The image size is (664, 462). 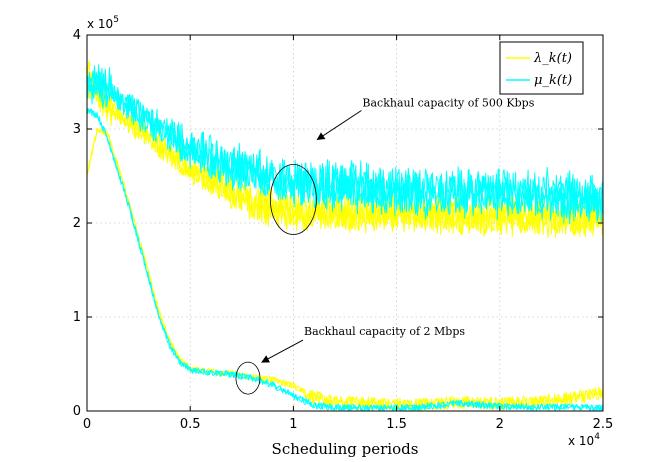 I want to click on annotation-arrow-500kbps, so click(x=339, y=125).